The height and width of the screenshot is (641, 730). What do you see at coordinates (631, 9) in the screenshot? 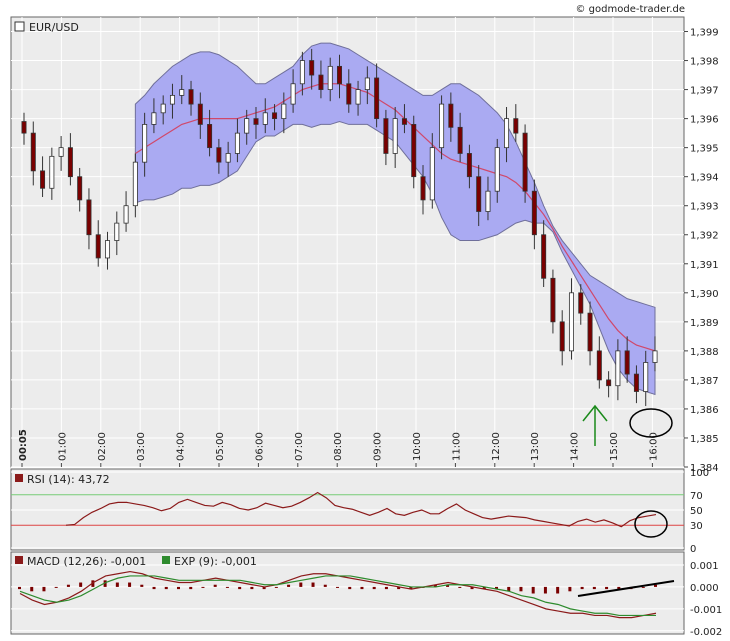
I see `watermark: © godmode-trader.de` at bounding box center [631, 9].